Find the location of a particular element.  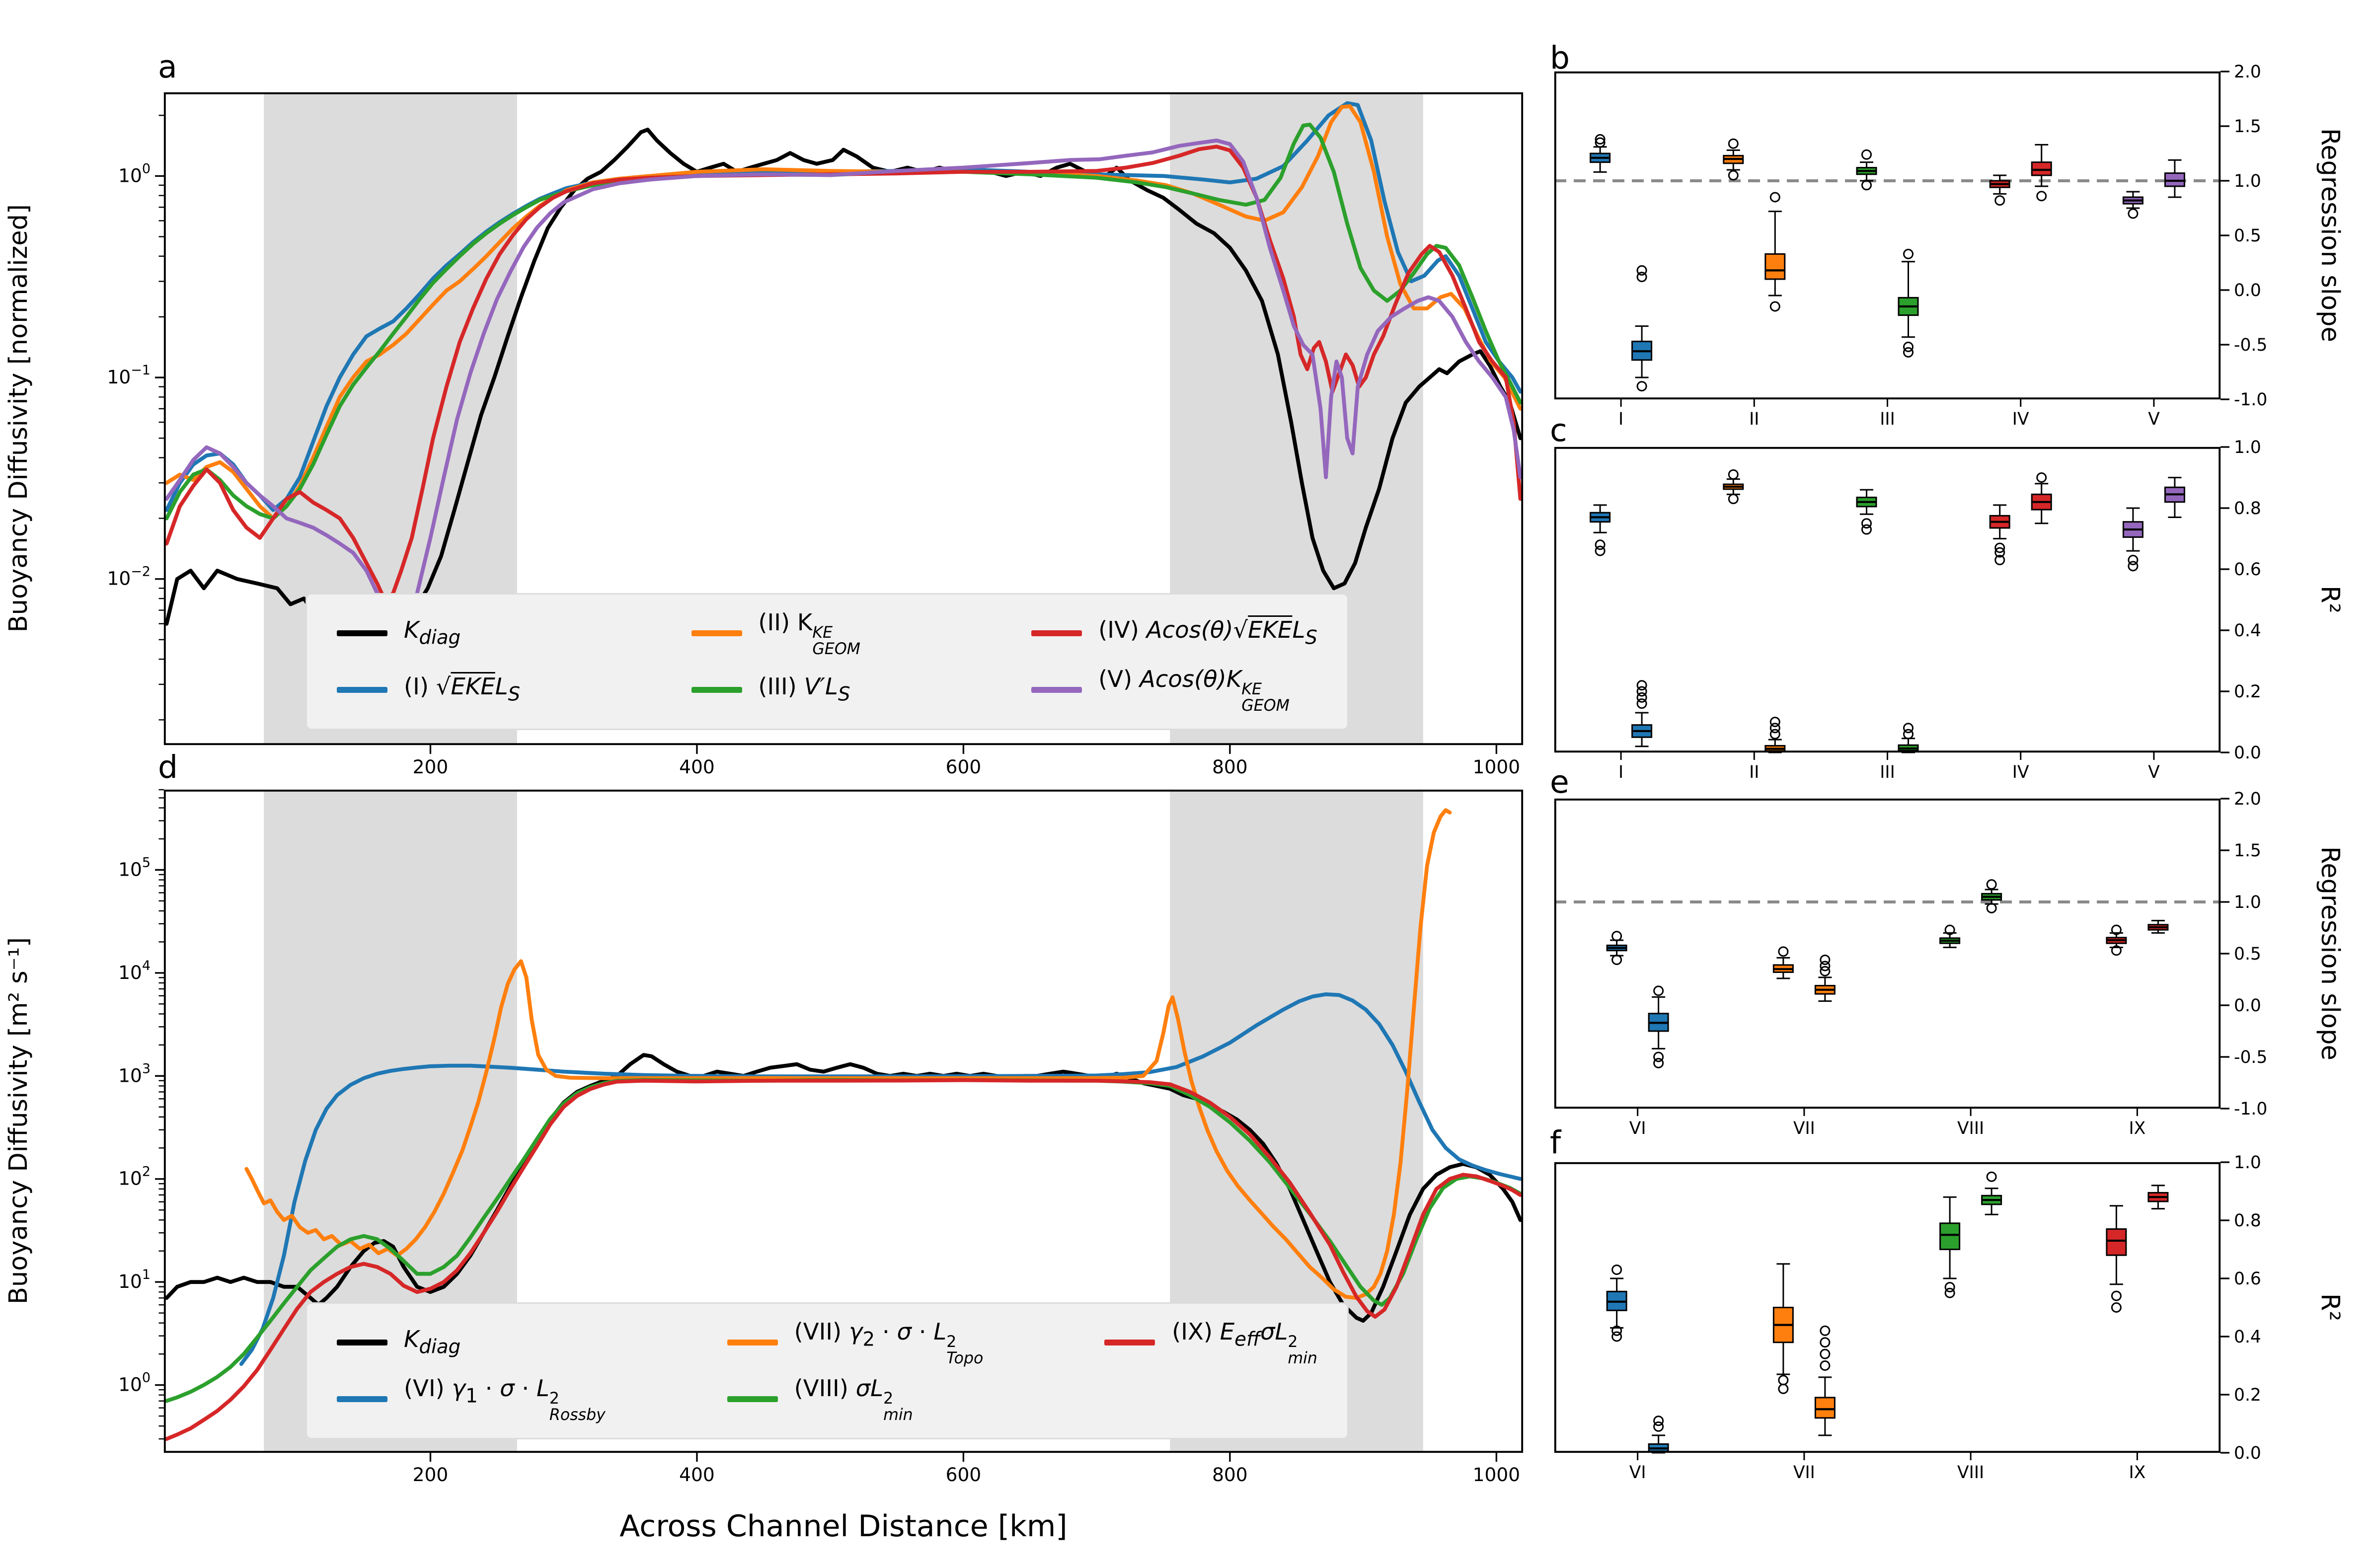

y-axis-label-text-e: Regression slope is located at coordinates (2329, 954).